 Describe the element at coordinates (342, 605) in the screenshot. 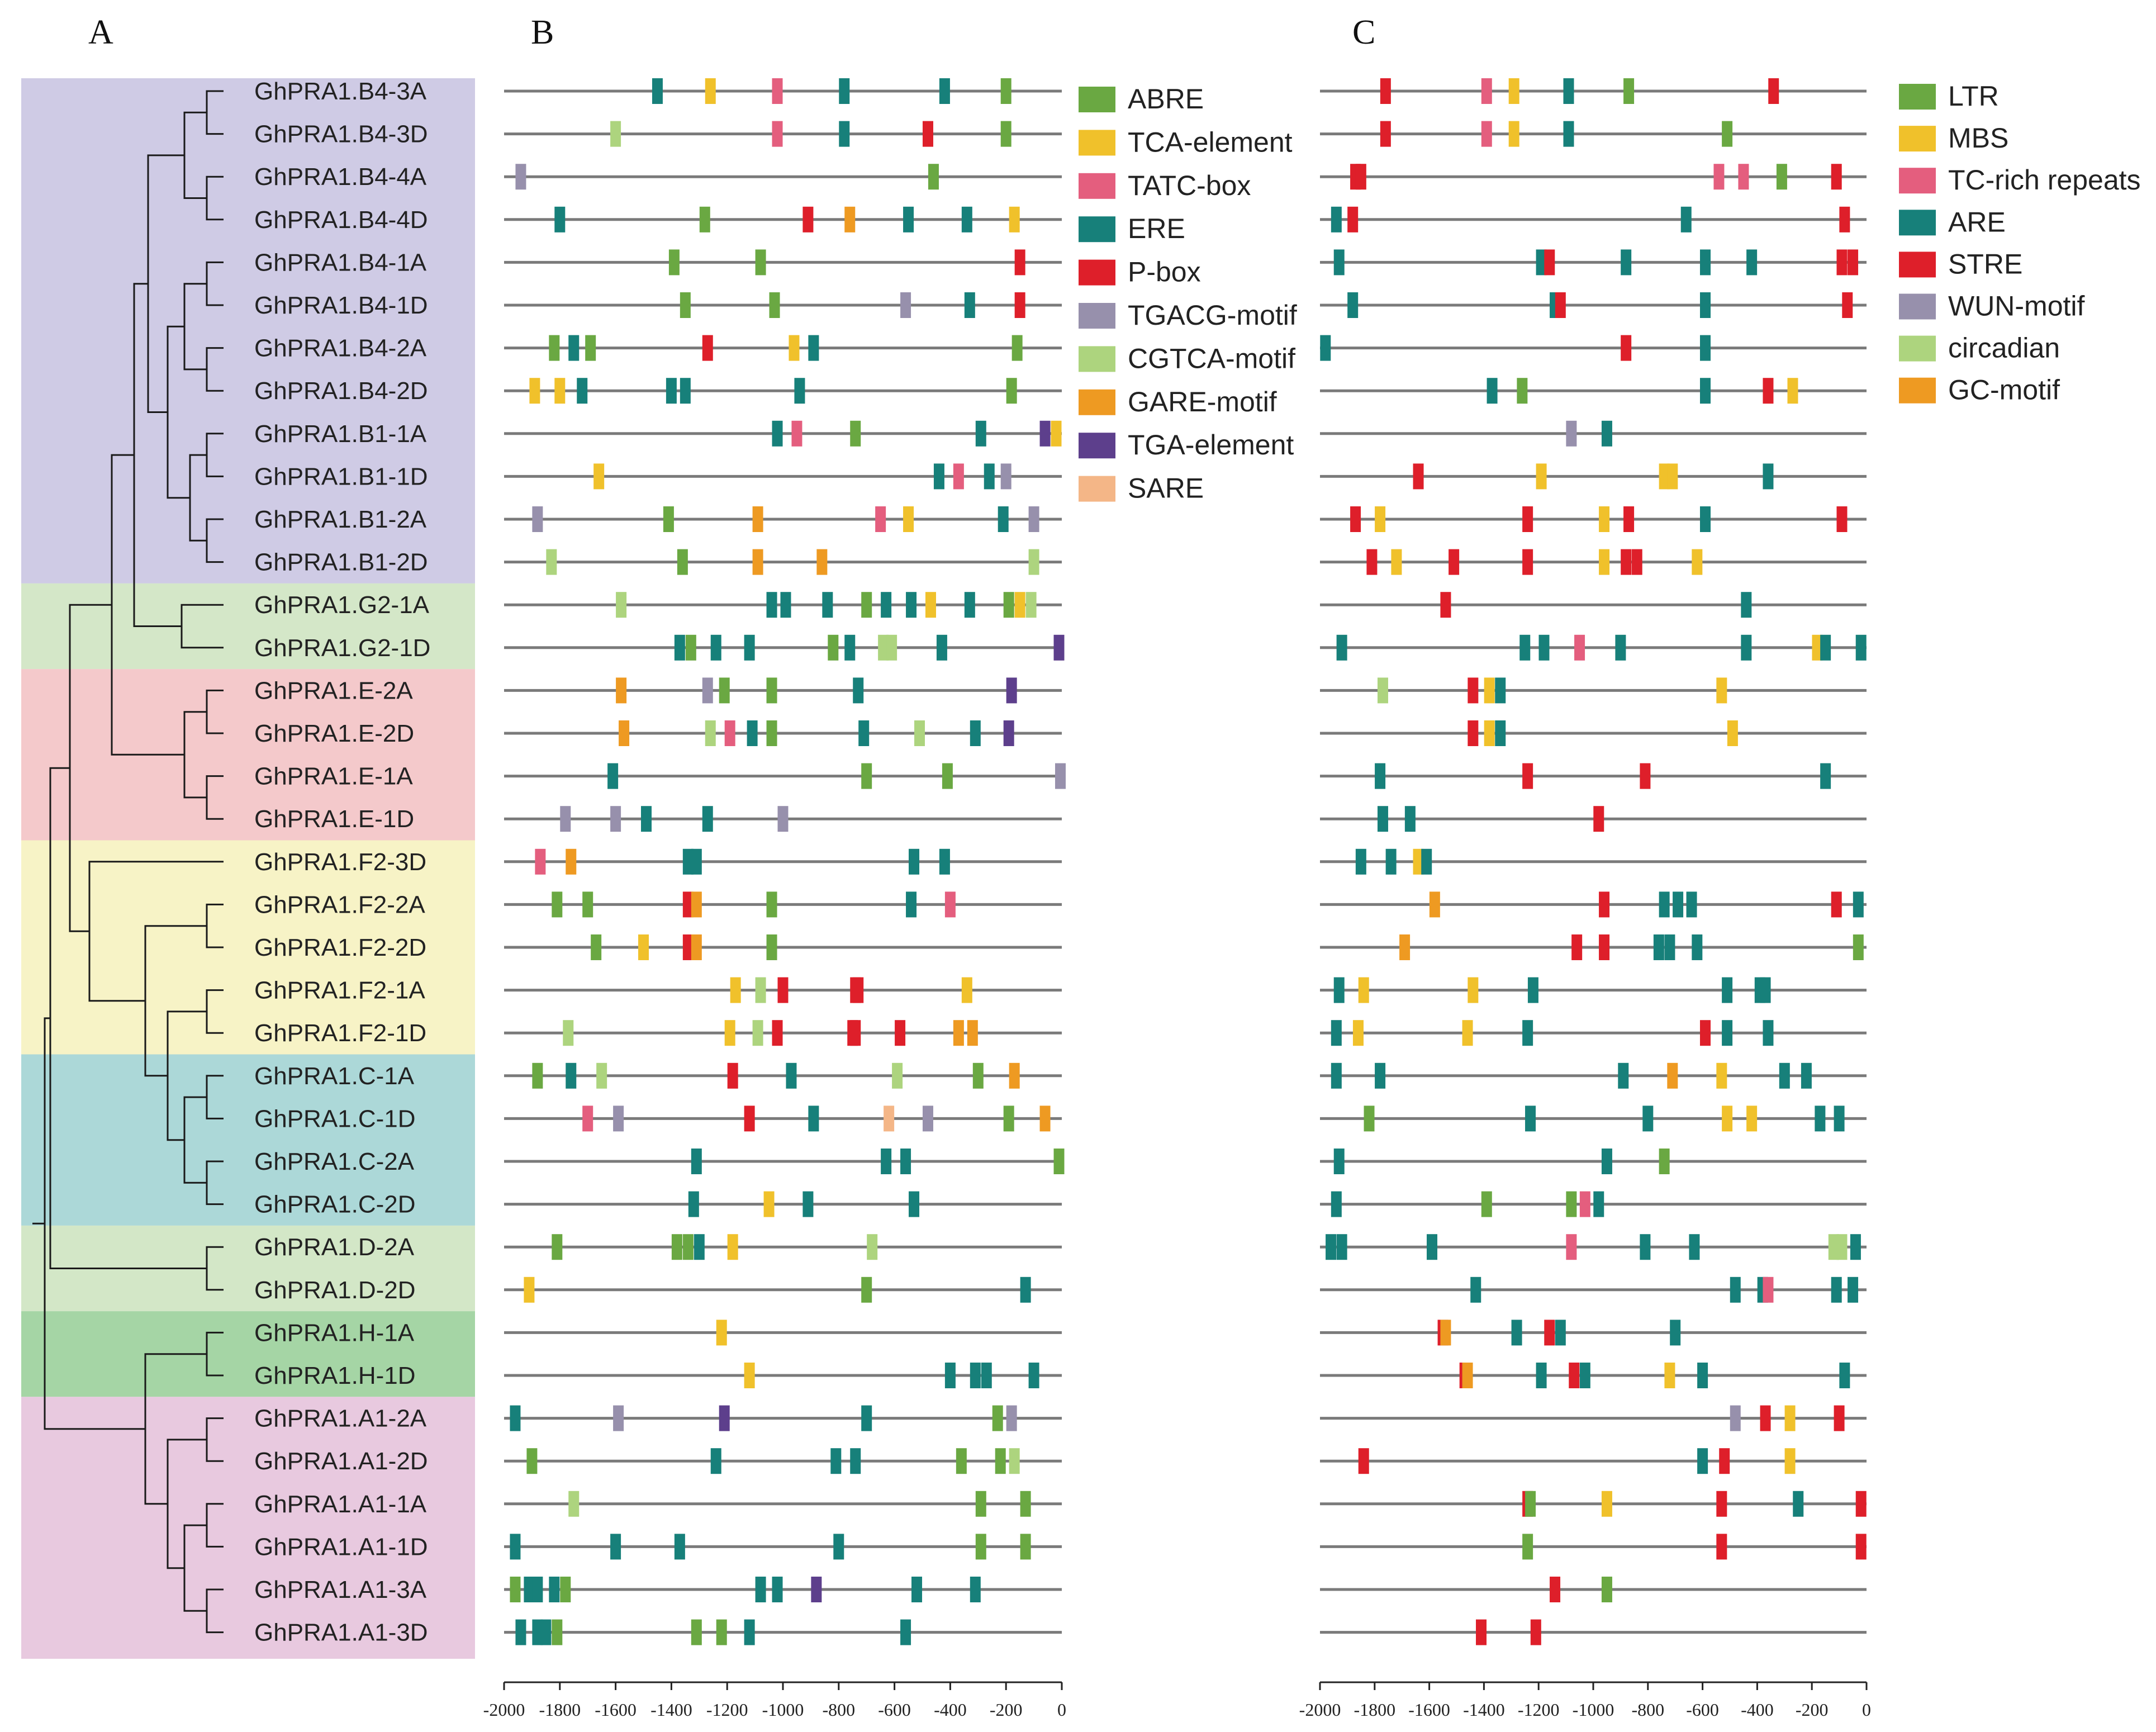

I see `gene-label: GhPRA1.G2-1A` at that location.